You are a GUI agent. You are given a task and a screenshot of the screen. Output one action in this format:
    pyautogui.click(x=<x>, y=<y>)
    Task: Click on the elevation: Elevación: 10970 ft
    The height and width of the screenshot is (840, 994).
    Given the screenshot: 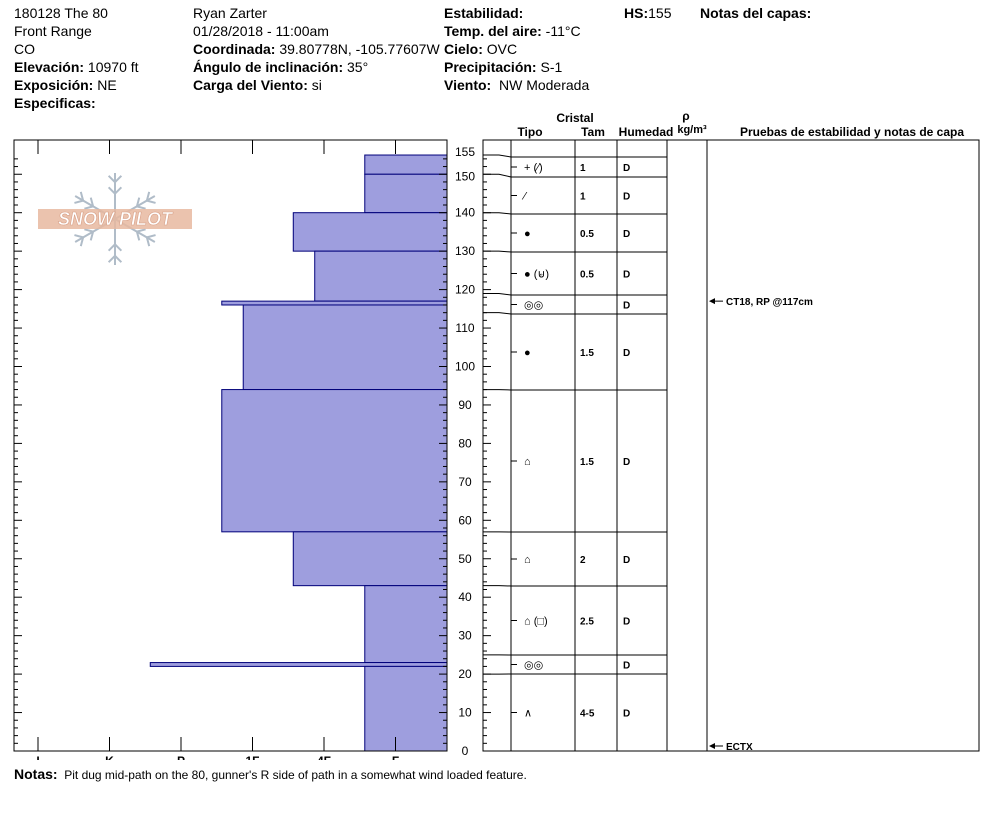 What is the action you would take?
    pyautogui.click(x=76, y=67)
    